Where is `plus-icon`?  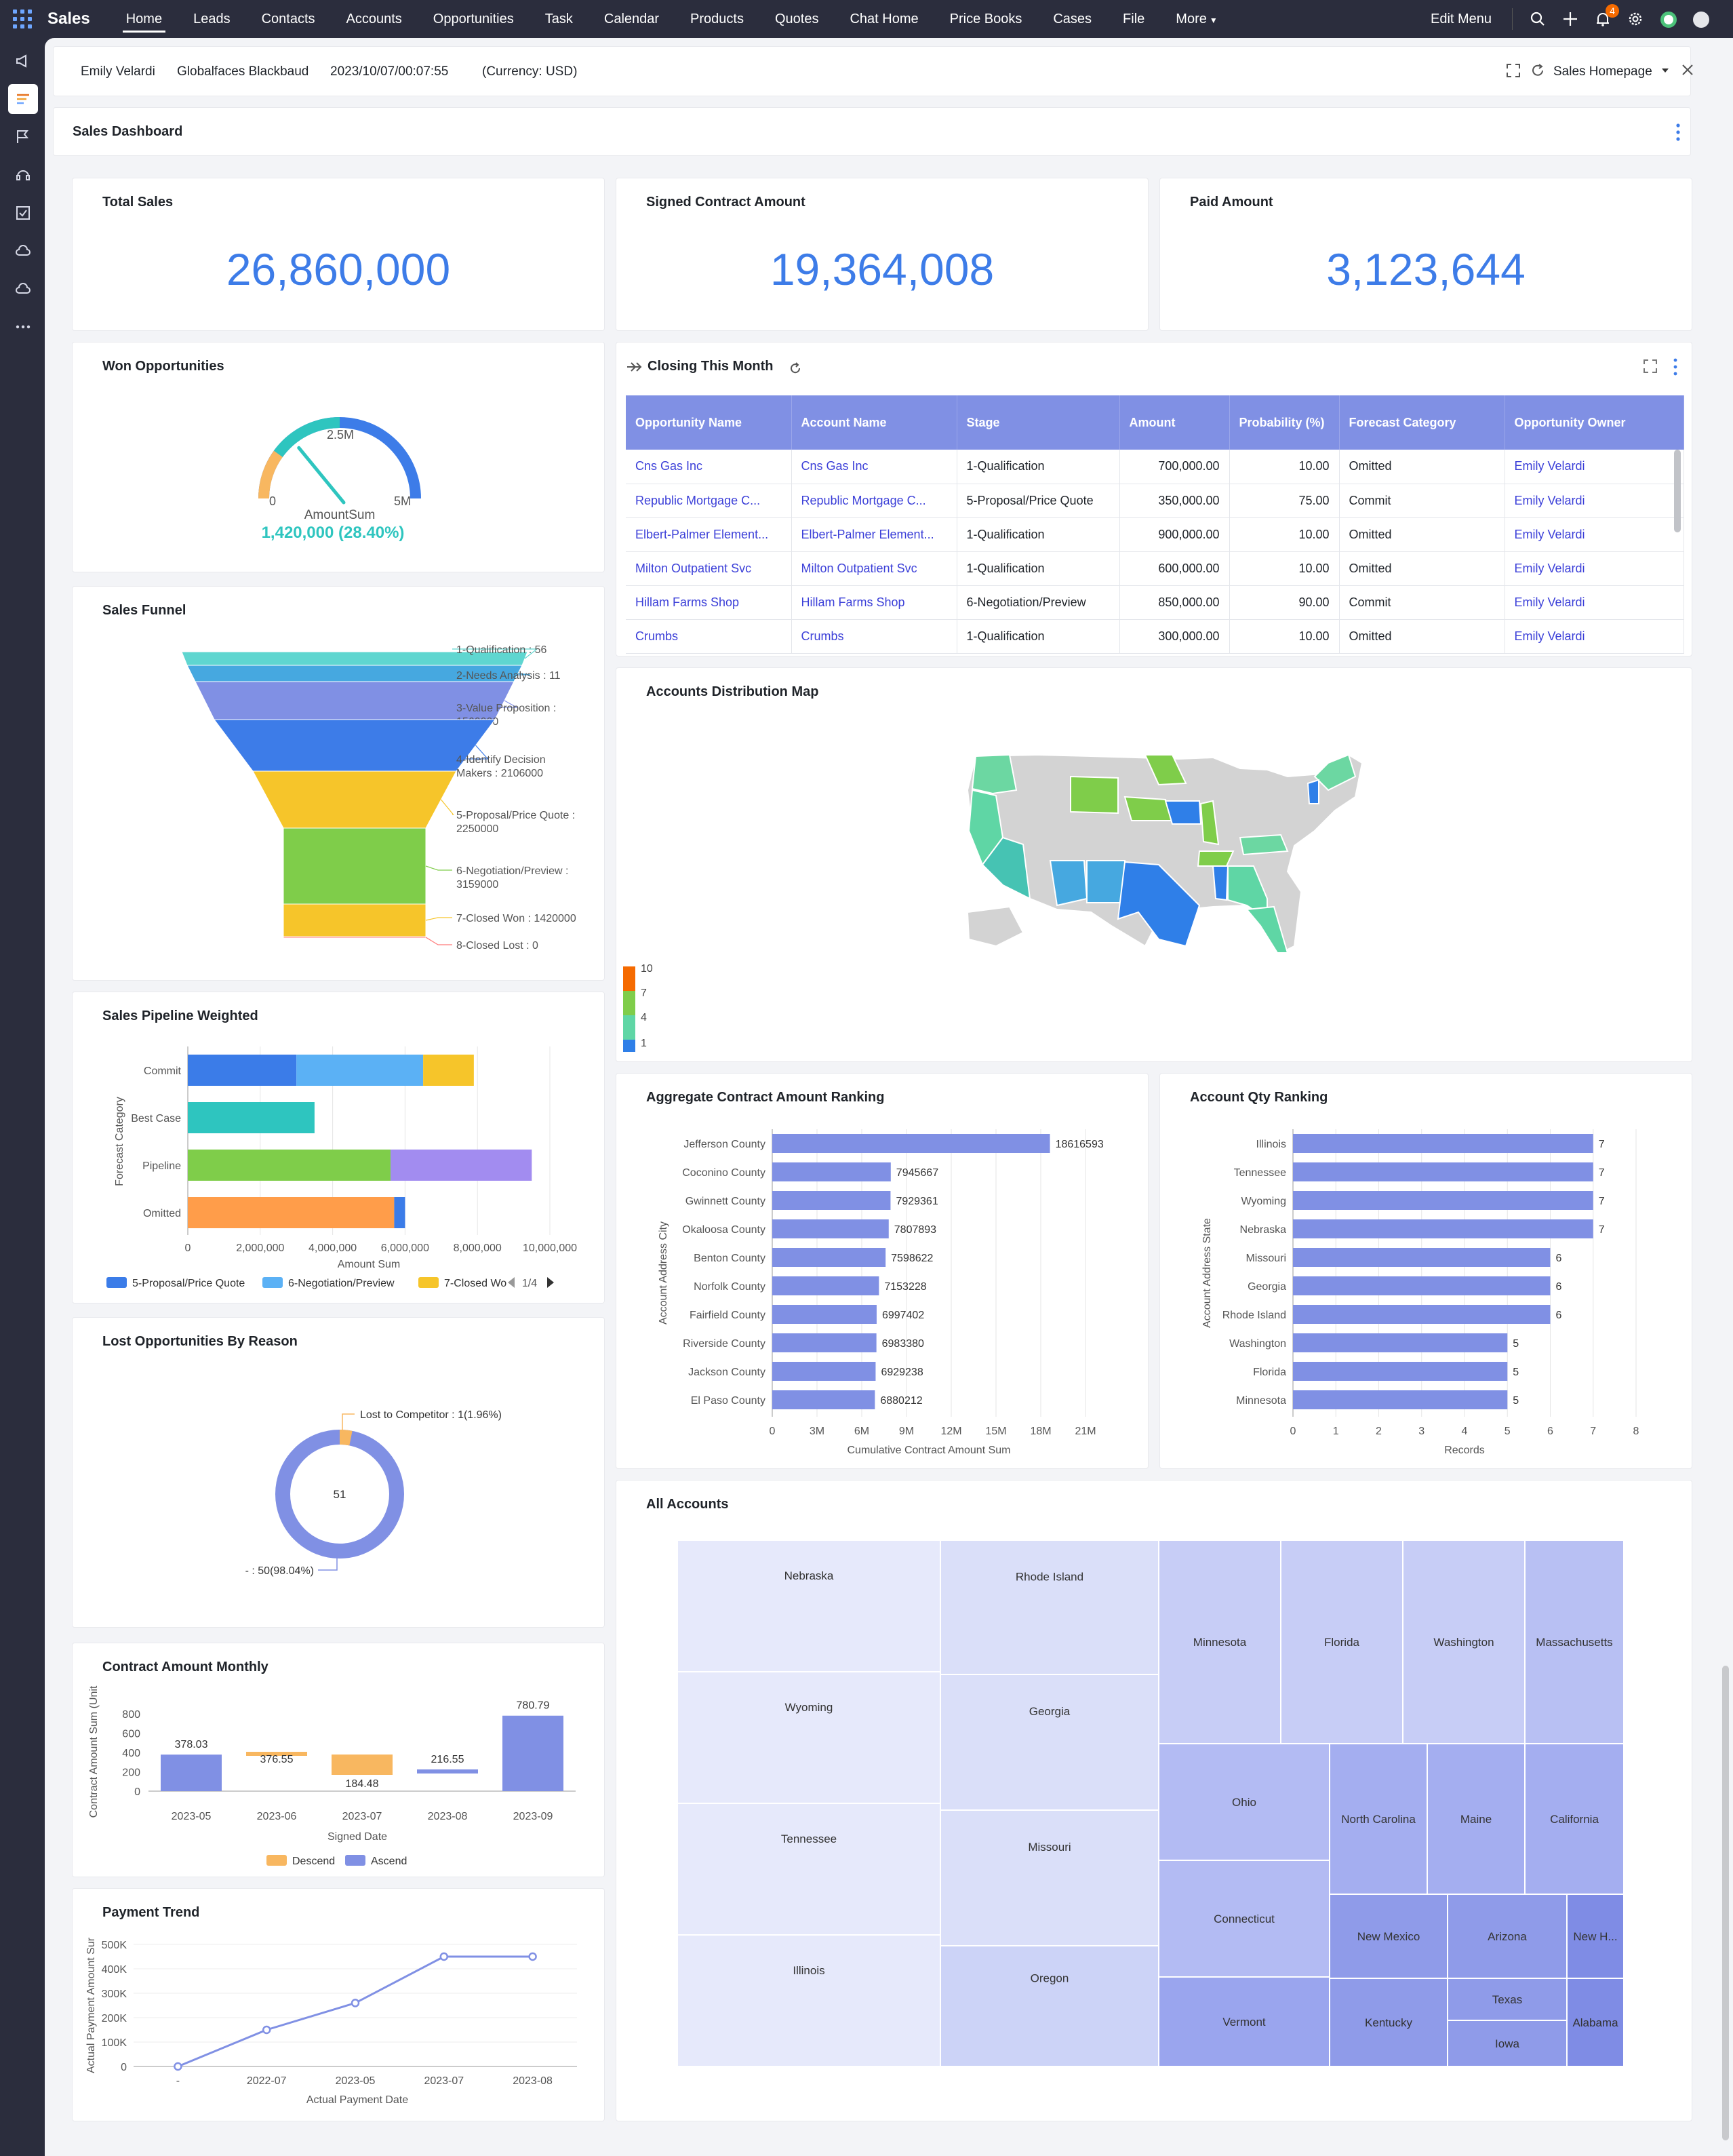 plus-icon is located at coordinates (1570, 19).